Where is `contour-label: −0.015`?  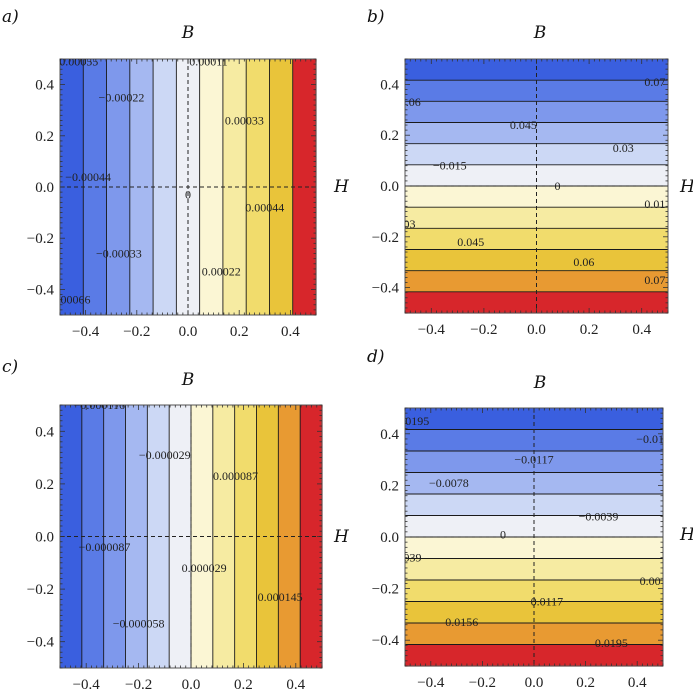
contour-label: −0.015 is located at coordinates (450, 166).